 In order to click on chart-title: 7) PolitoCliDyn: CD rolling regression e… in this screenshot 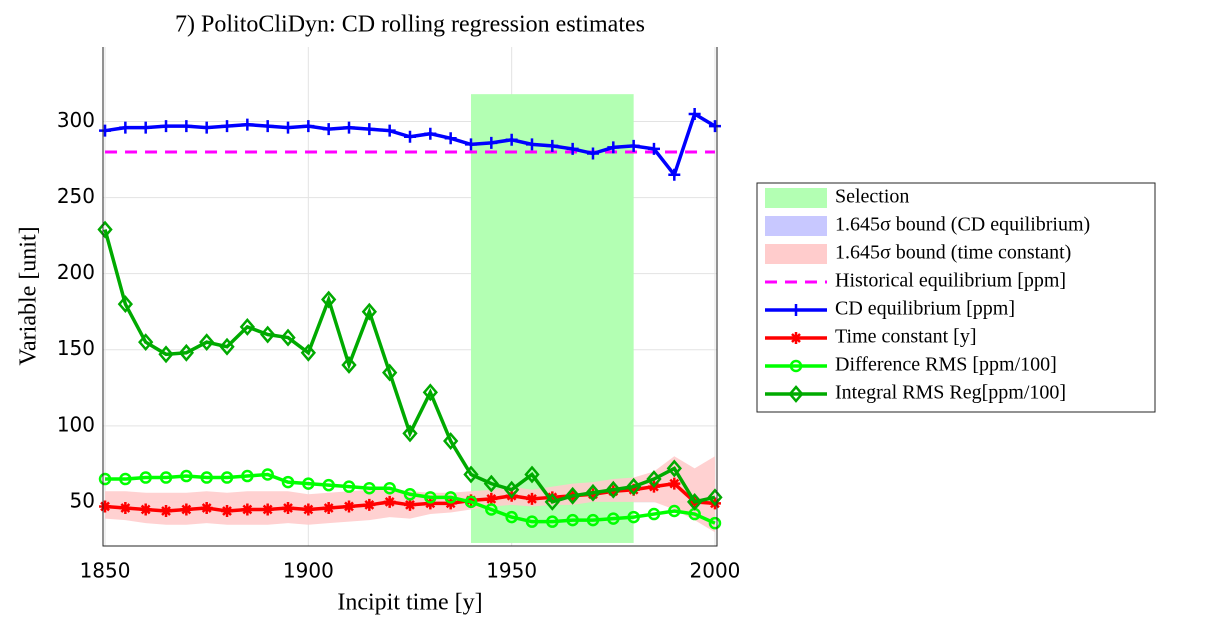, I will do `click(410, 25)`.